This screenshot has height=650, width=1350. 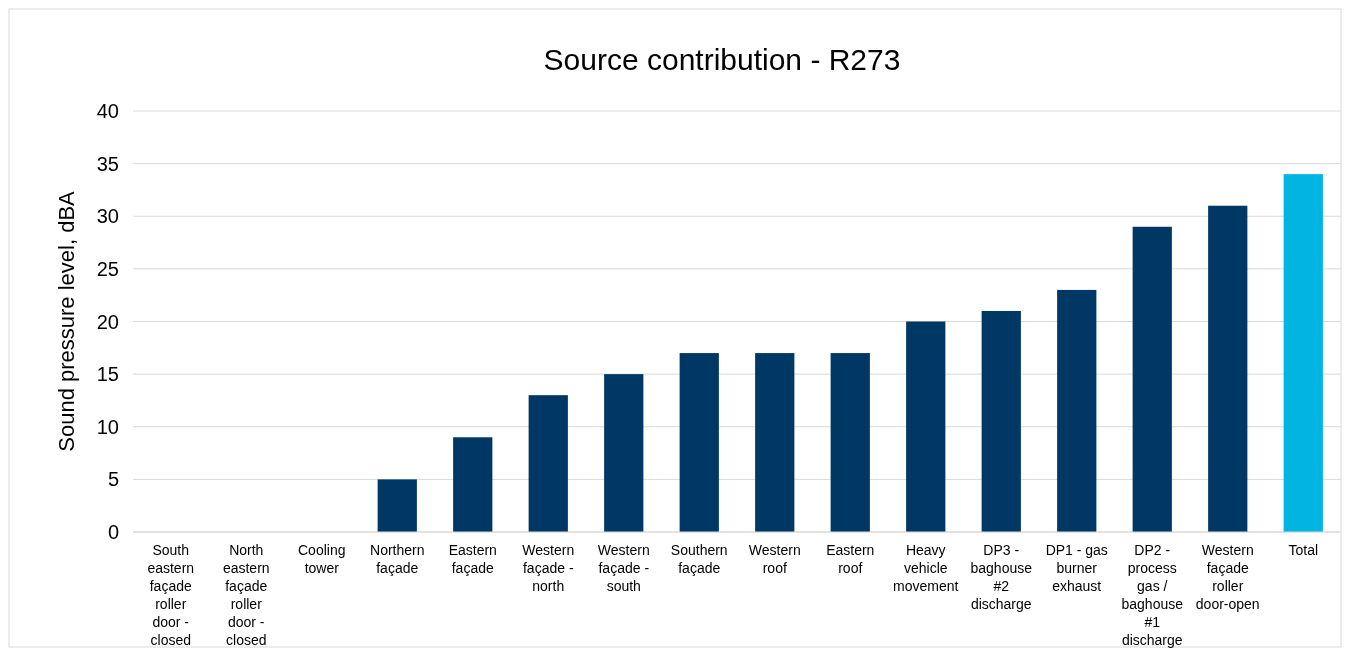 What do you see at coordinates (66, 321) in the screenshot?
I see `y-axis-title: Sound pressure level, dBA` at bounding box center [66, 321].